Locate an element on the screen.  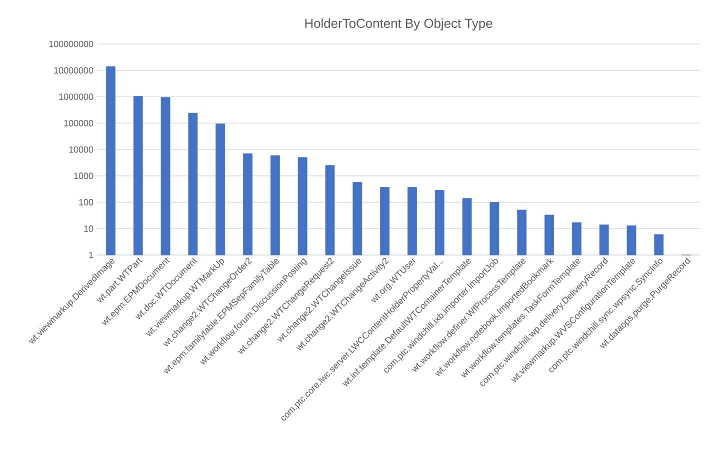
y-tick-label: 100 is located at coordinates (86, 202).